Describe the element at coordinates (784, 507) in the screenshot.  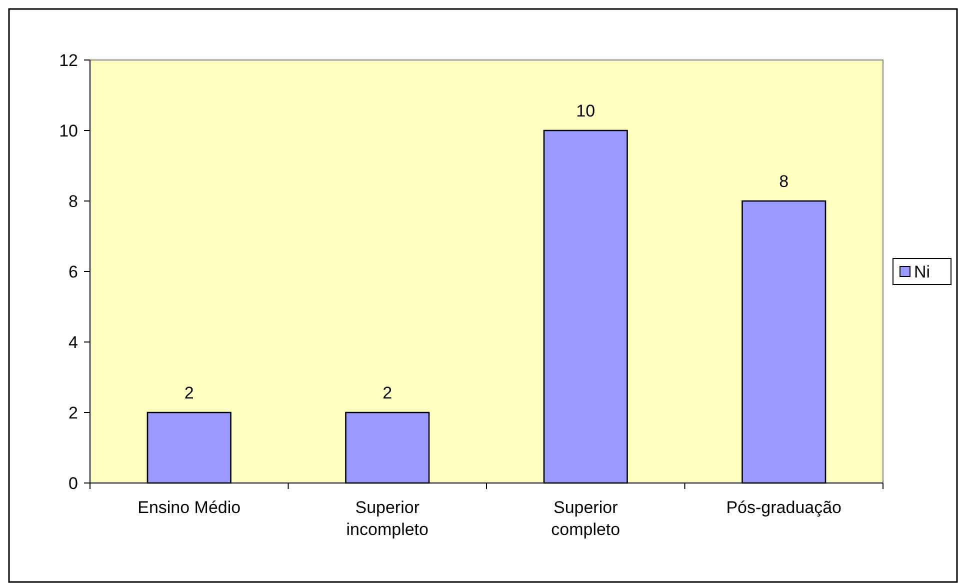
I see `x-tick-label: Pós-graduação` at that location.